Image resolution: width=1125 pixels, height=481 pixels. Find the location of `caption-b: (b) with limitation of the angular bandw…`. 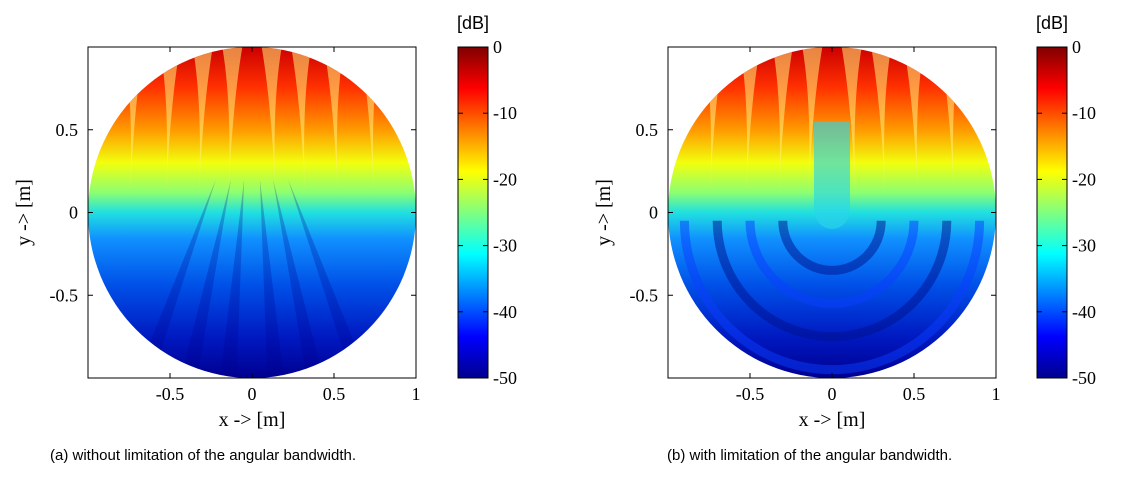

caption-b: (b) with limitation of the angular bandw… is located at coordinates (810, 455).